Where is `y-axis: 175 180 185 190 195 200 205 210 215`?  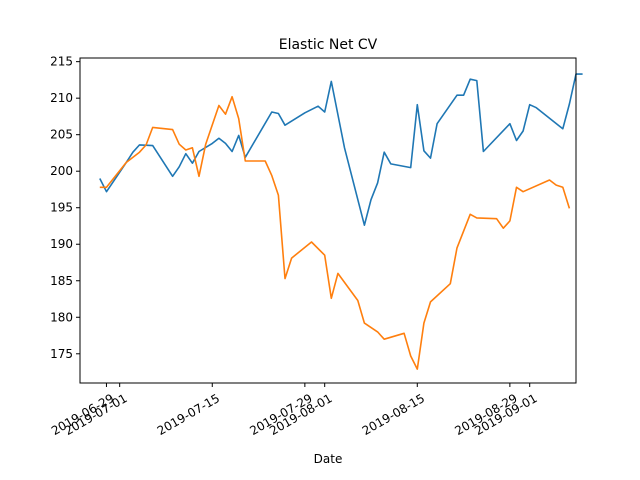
y-axis: 175 180 185 190 195 200 205 210 215 is located at coordinates (65, 208).